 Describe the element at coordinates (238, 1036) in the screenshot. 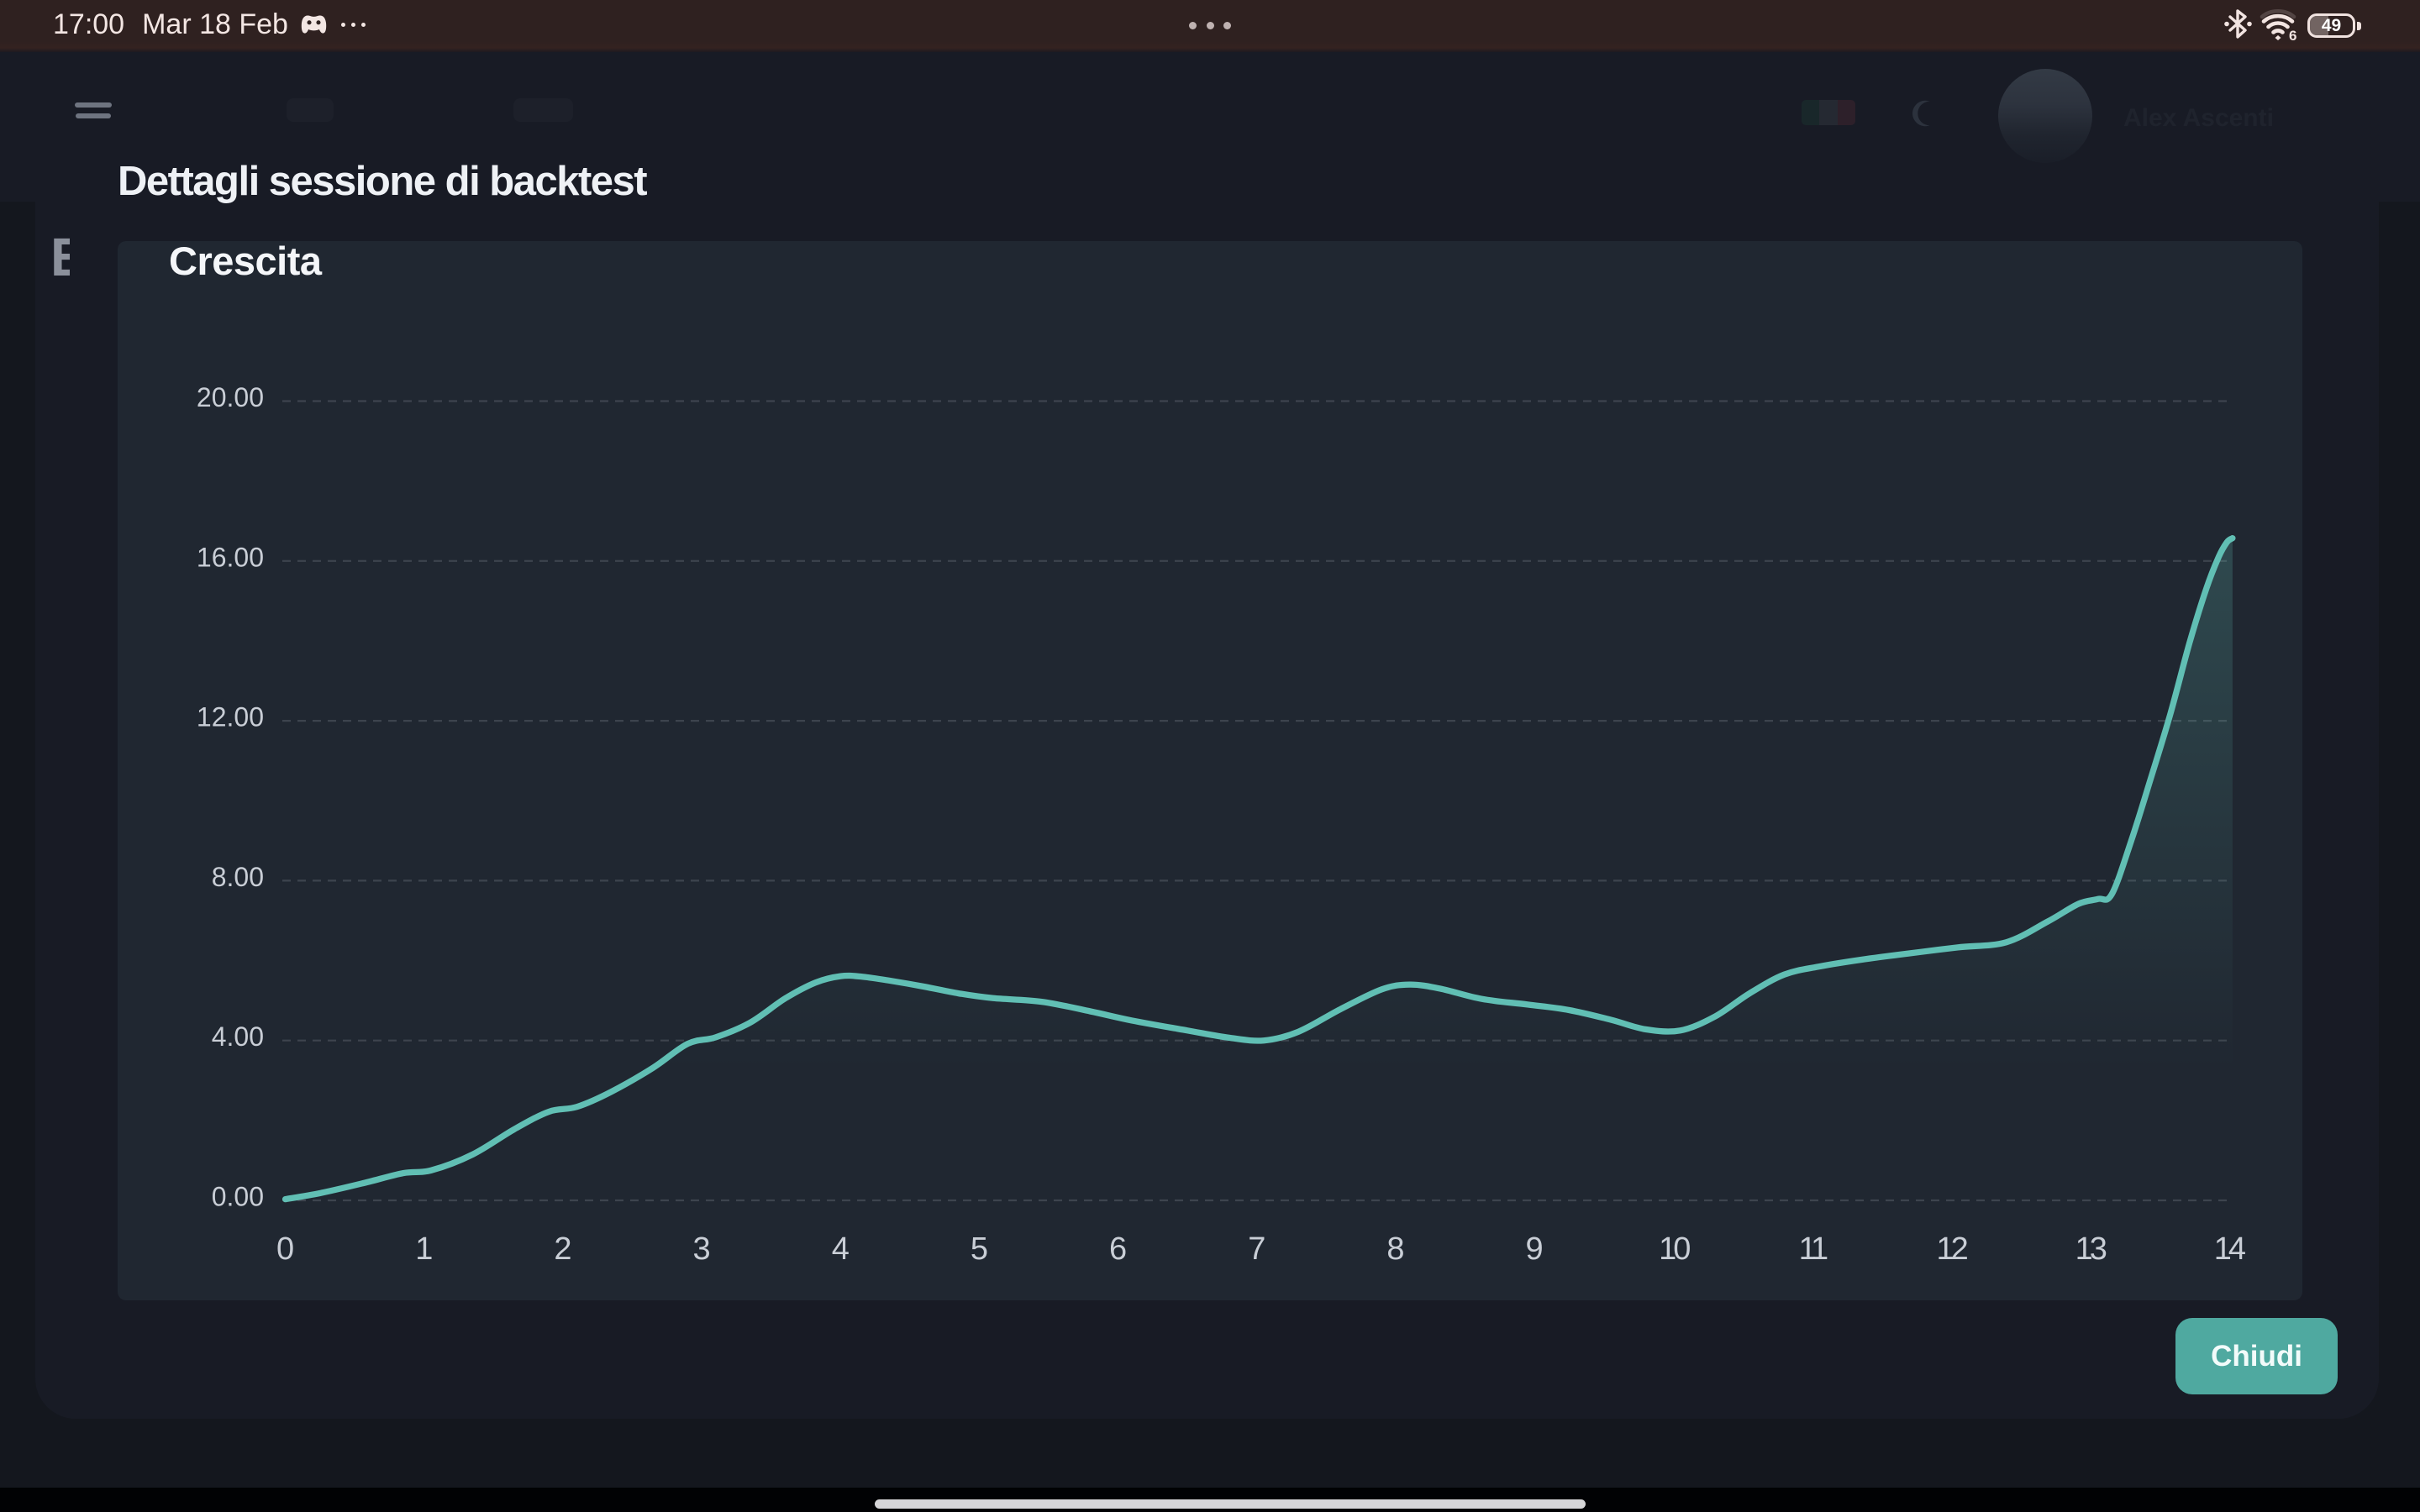

I see `svg-text: 4.00` at that location.